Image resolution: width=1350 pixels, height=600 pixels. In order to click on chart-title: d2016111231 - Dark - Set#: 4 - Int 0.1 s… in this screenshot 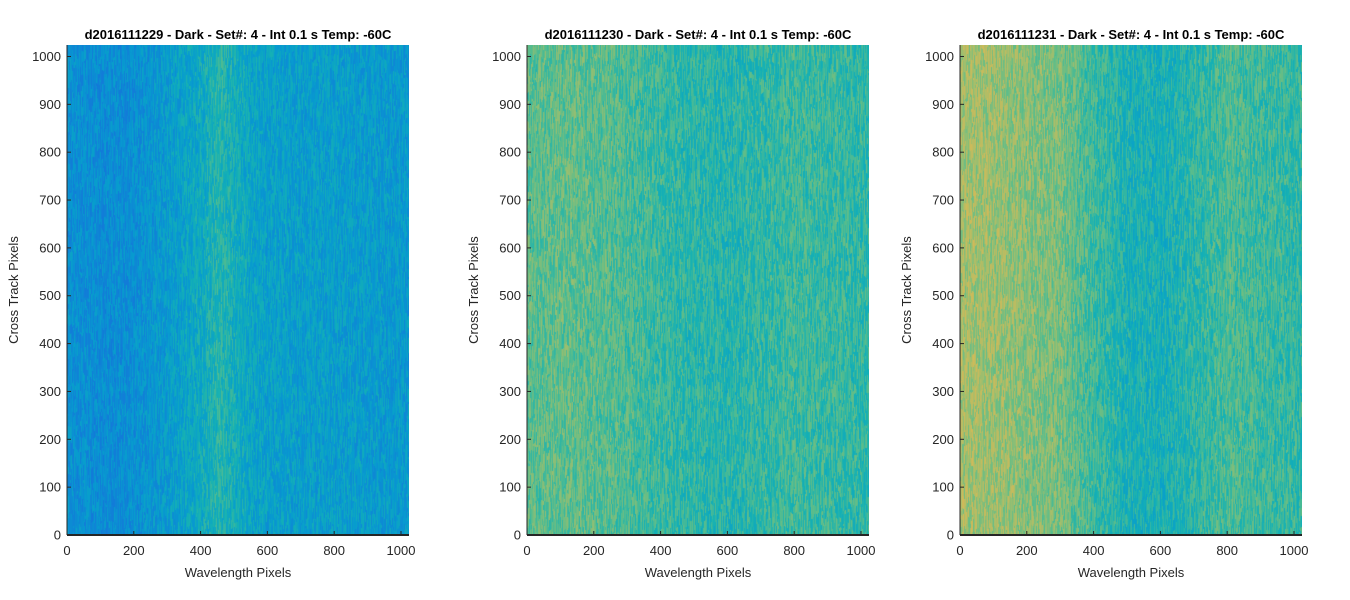, I will do `click(1131, 34)`.